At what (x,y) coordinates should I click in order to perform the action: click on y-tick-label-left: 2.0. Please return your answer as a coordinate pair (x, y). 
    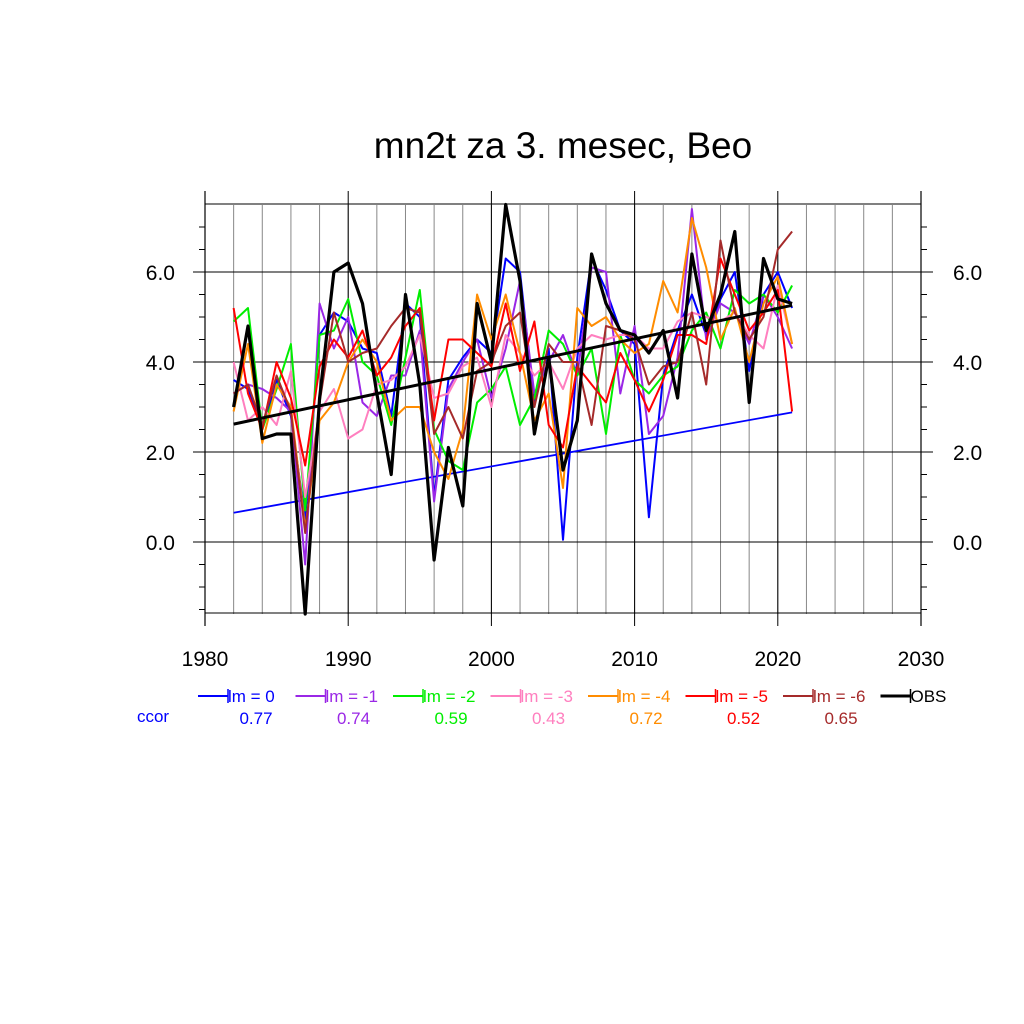
    Looking at the image, I should click on (160, 453).